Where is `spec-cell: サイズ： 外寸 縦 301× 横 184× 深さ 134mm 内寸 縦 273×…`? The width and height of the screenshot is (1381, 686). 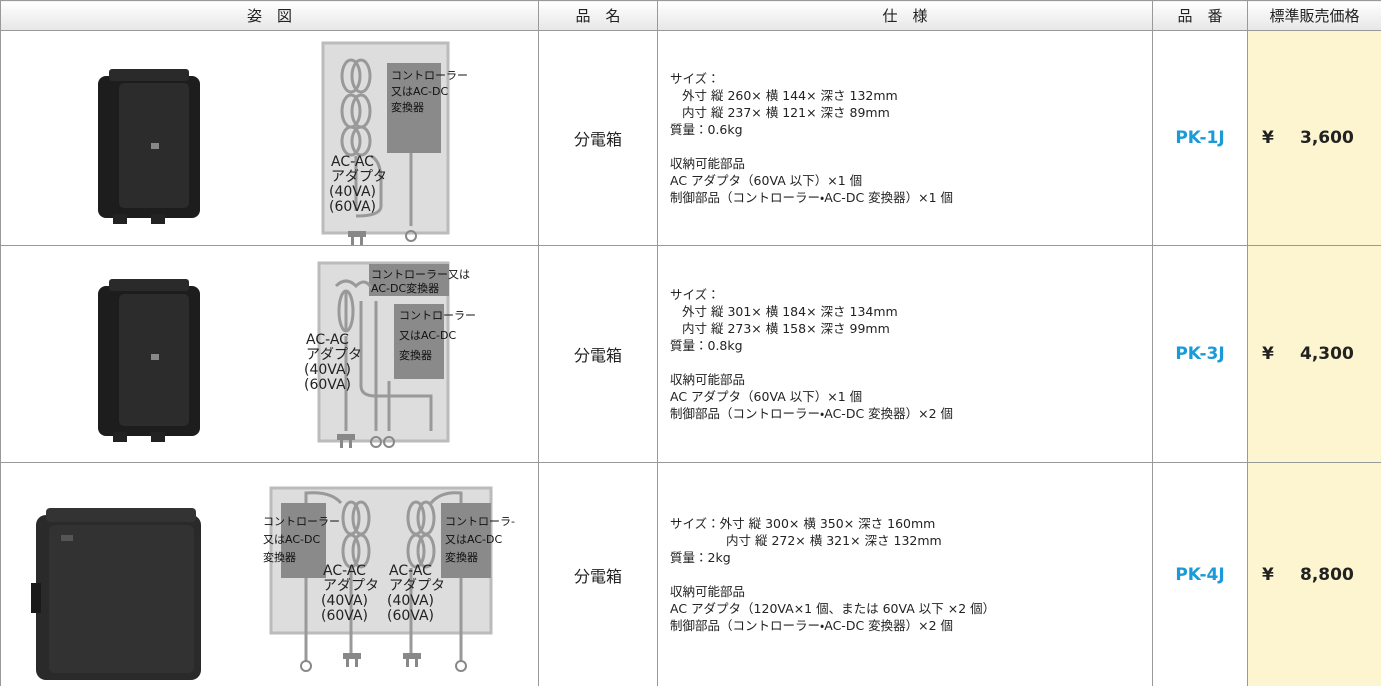 spec-cell: サイズ： 外寸 縦 301× 横 184× 深さ 134mm 内寸 縦 273×… is located at coordinates (905, 354).